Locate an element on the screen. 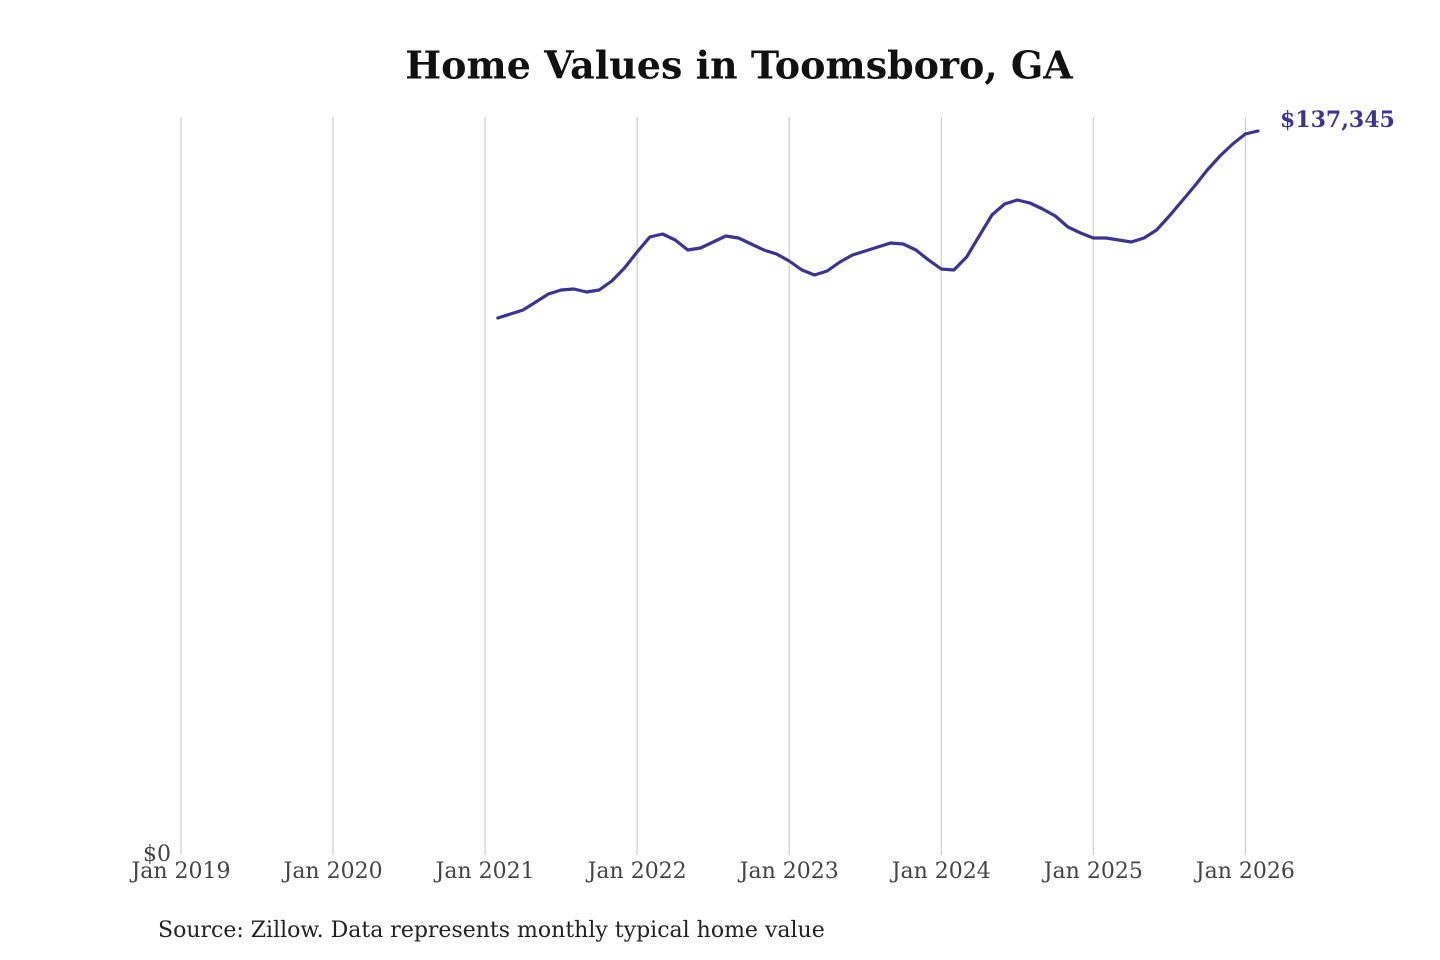 The width and height of the screenshot is (1440, 960). y-tick-label: $0 is located at coordinates (157, 854).